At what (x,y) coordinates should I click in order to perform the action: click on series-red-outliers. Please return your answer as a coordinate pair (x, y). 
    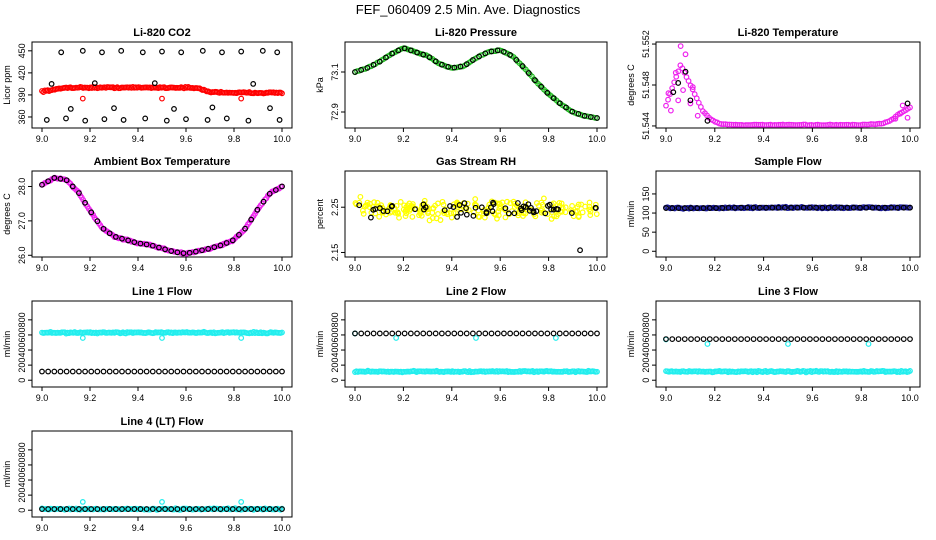
    Looking at the image, I should click on (162, 98).